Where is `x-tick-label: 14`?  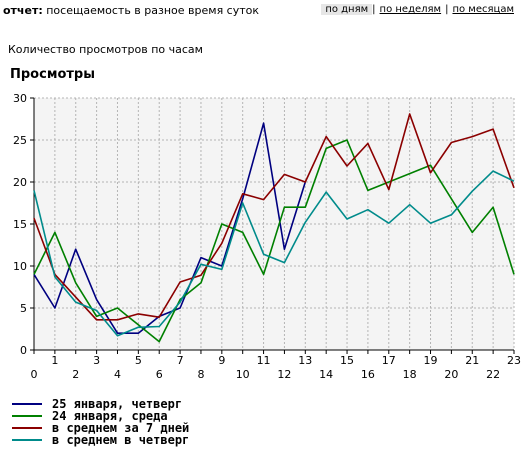 x-tick-label: 14 is located at coordinates (326, 374).